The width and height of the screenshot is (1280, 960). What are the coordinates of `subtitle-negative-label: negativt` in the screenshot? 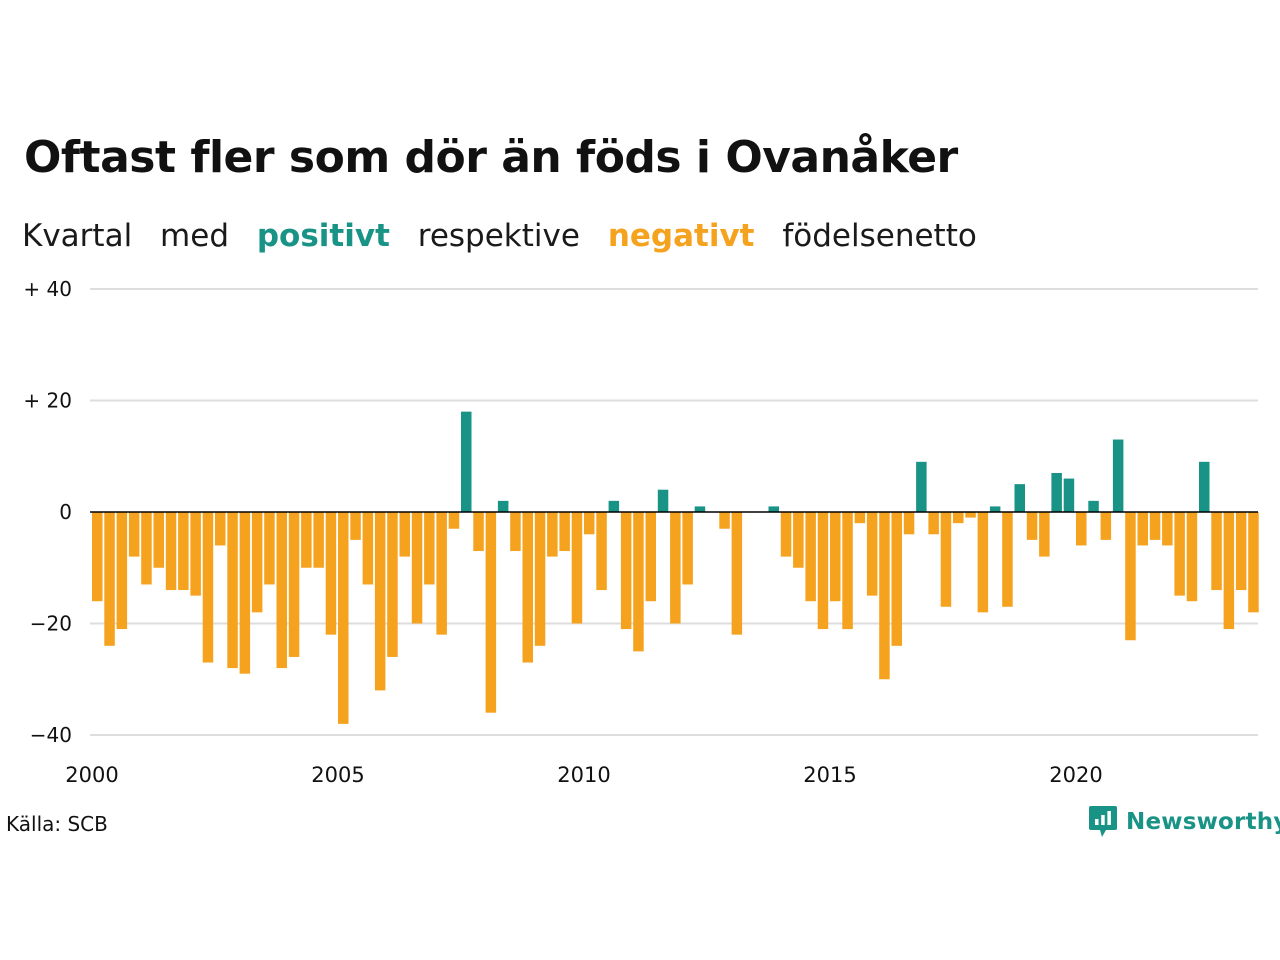 It's located at (681, 236).